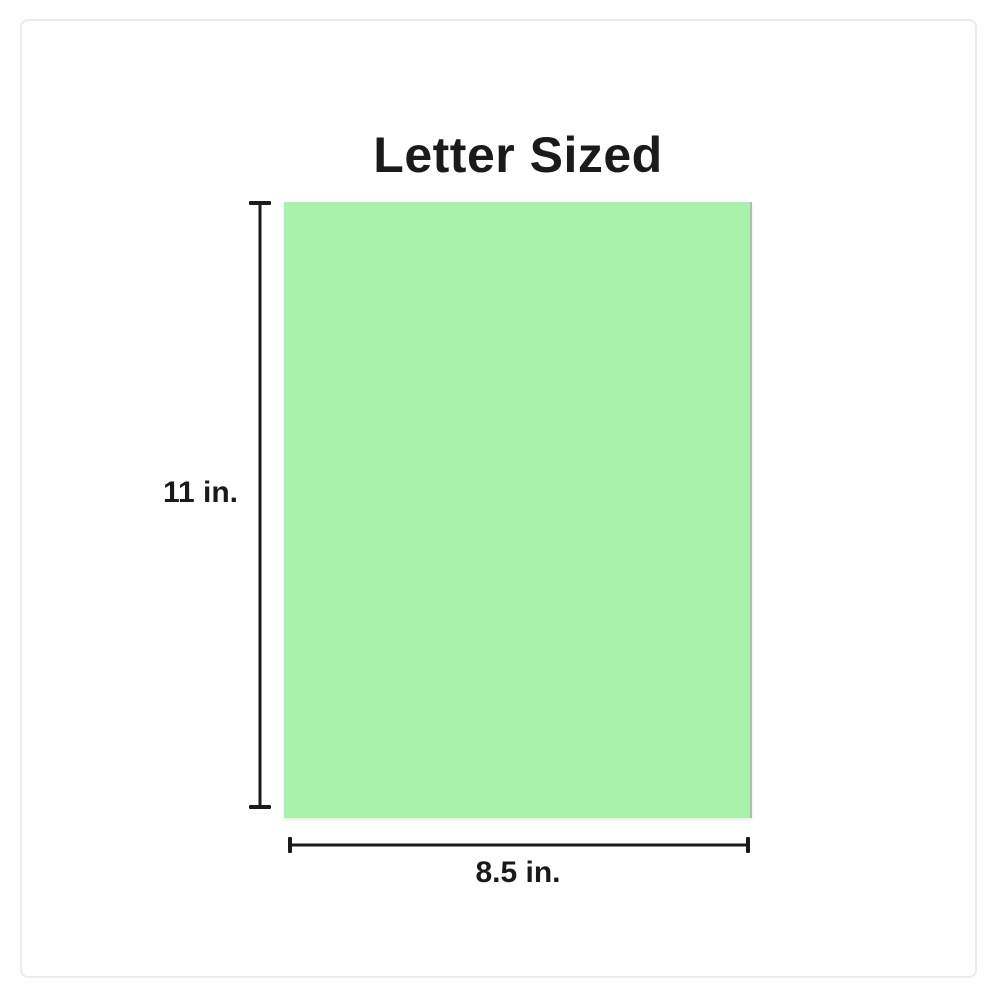 The height and width of the screenshot is (1000, 1000). I want to click on height-dimension-line, so click(260, 505).